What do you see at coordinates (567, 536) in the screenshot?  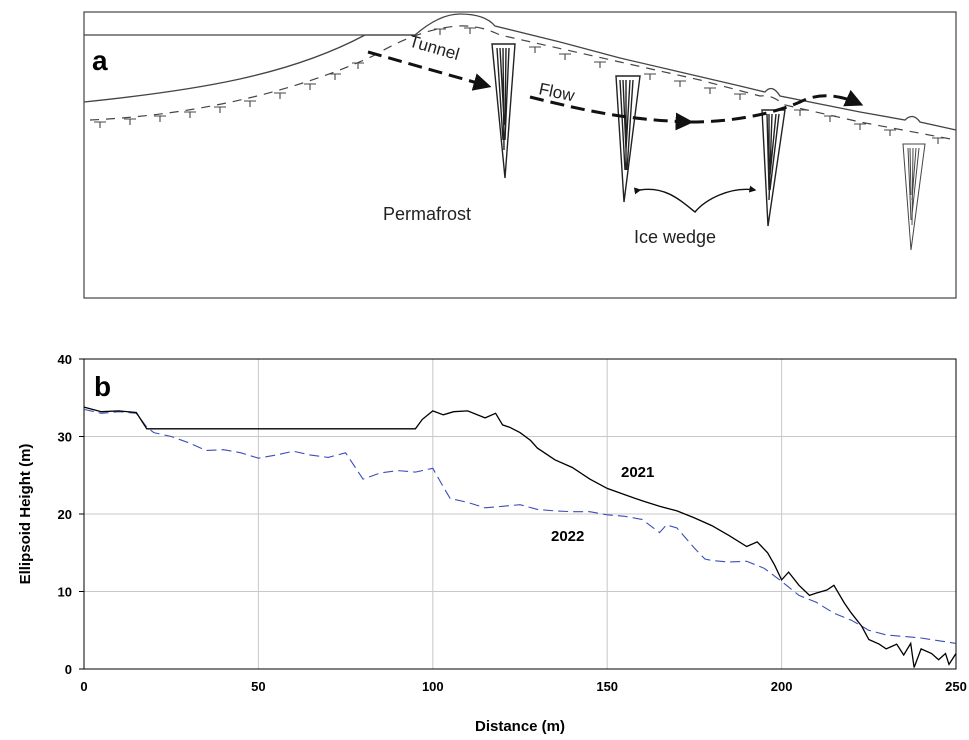 I see `series-label-2022: 2022` at bounding box center [567, 536].